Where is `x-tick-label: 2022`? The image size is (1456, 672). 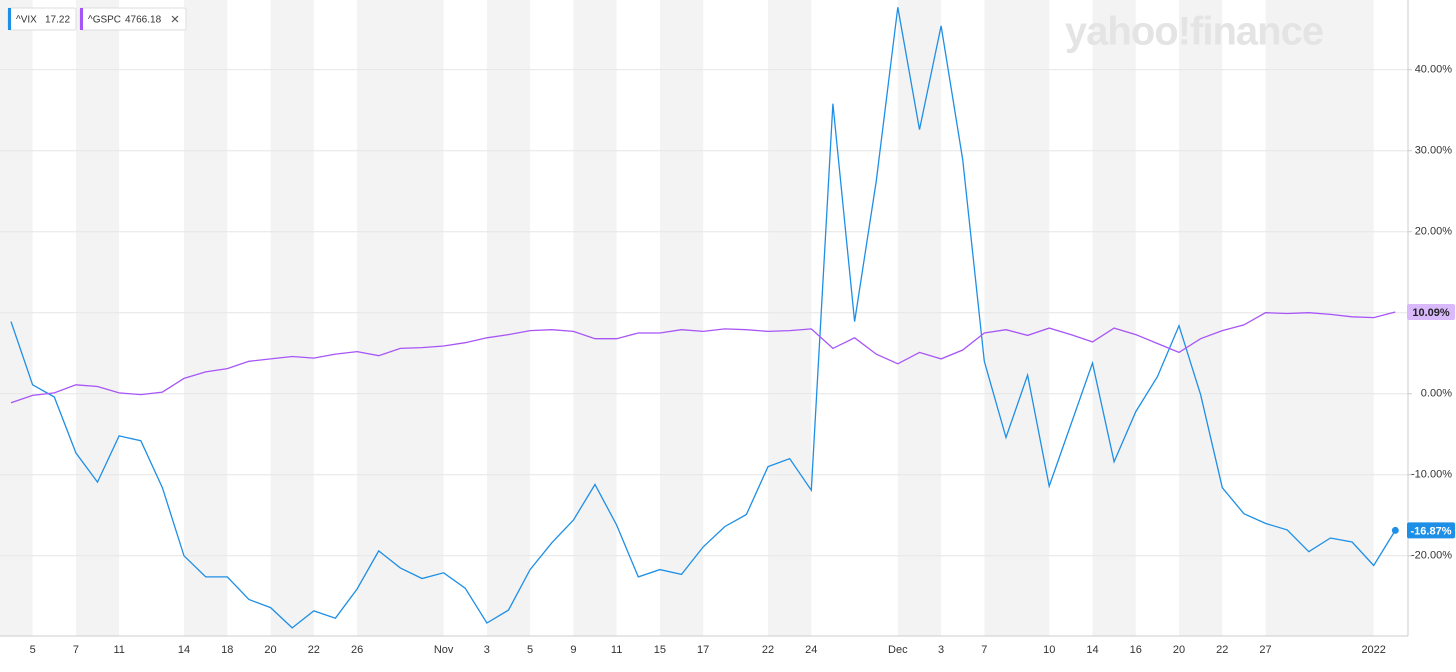 x-tick-label: 2022 is located at coordinates (1373, 650).